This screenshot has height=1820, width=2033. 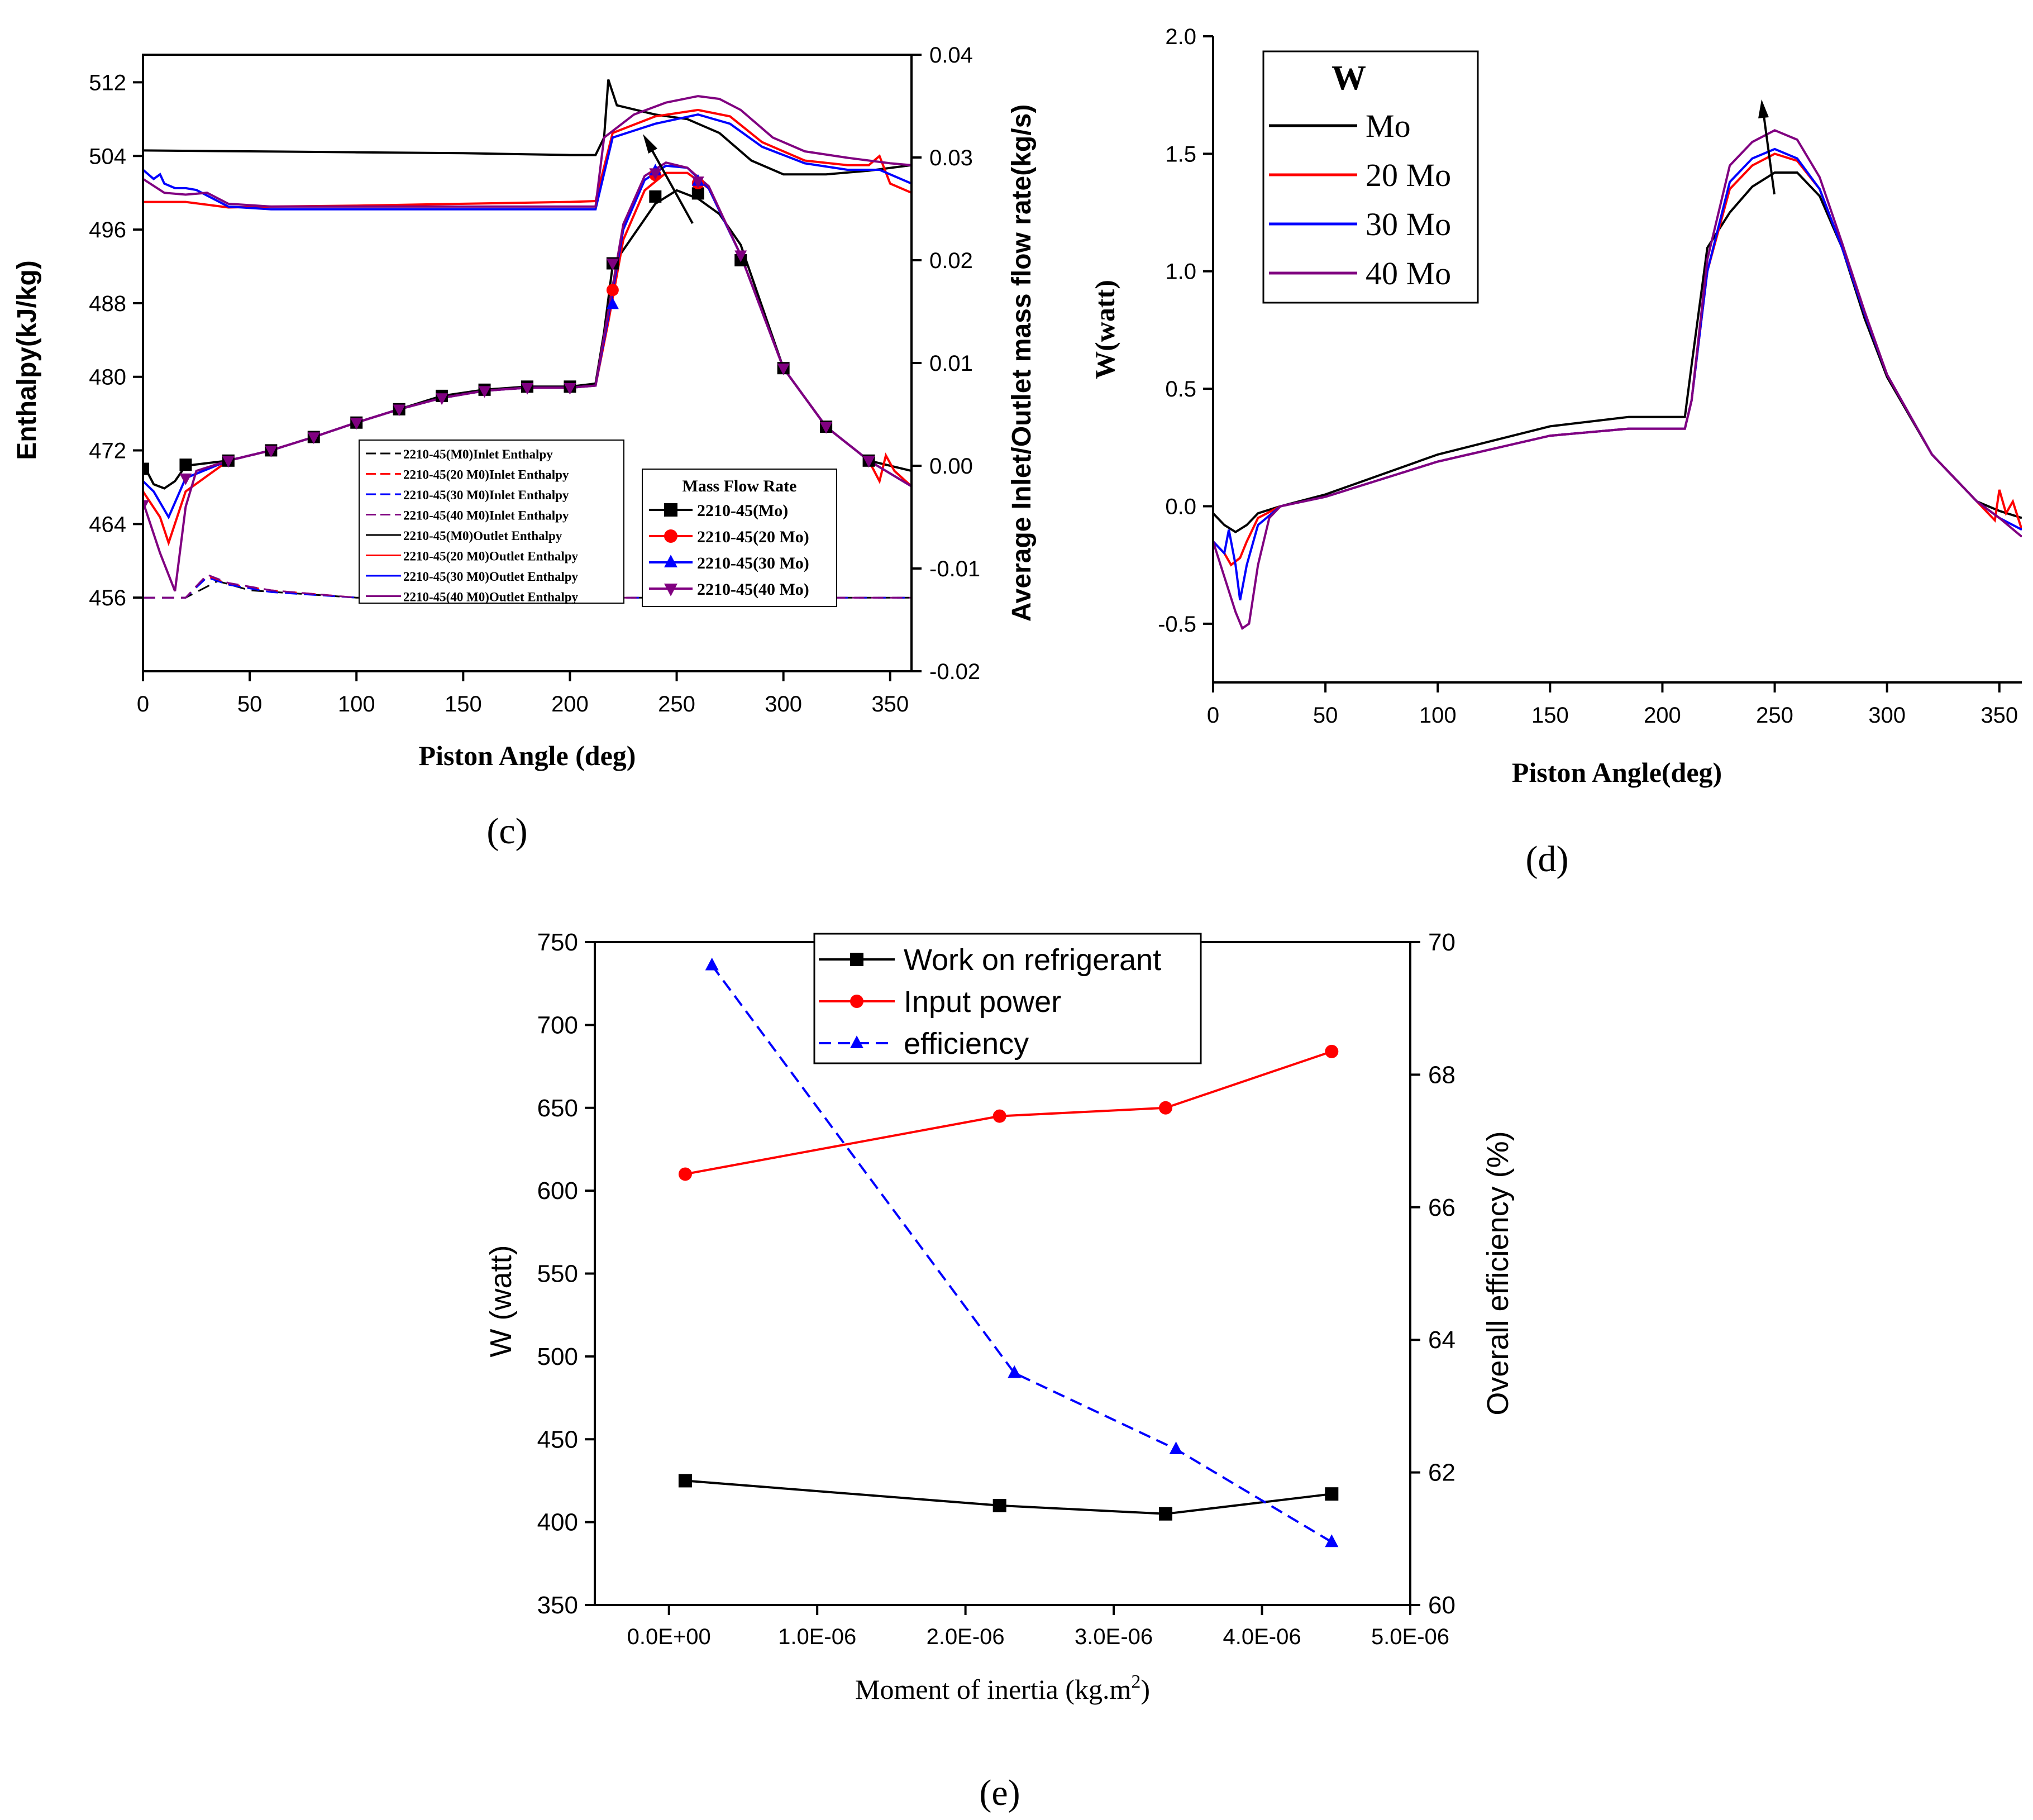 I want to click on enthalpy-legend-label: 2210-45(M0)Inlet Enthalpy, so click(x=478, y=454).